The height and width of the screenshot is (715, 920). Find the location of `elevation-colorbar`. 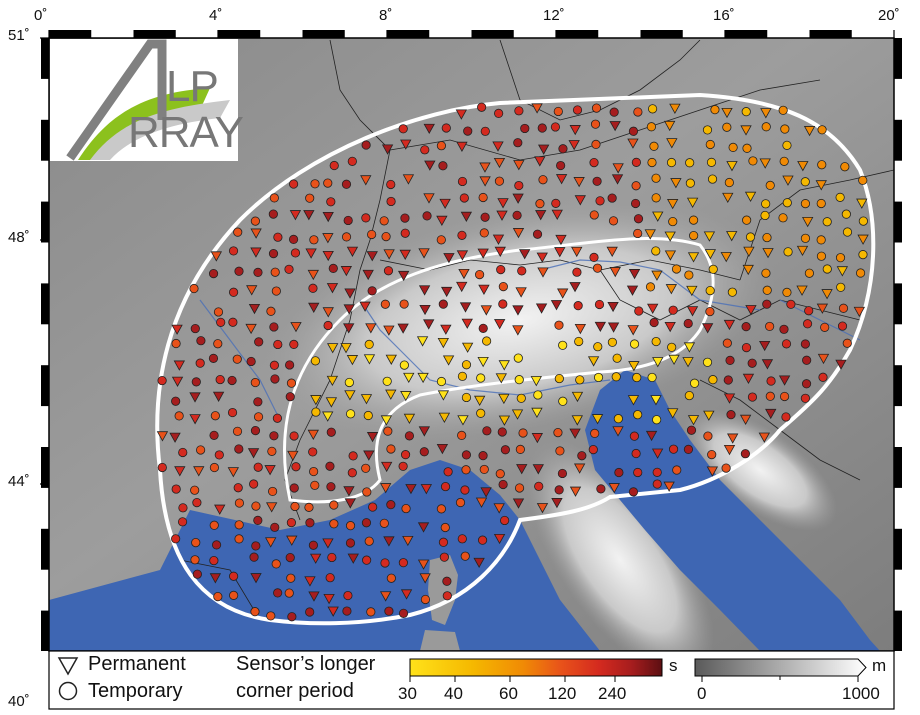

elevation-colorbar is located at coordinates (780, 667).